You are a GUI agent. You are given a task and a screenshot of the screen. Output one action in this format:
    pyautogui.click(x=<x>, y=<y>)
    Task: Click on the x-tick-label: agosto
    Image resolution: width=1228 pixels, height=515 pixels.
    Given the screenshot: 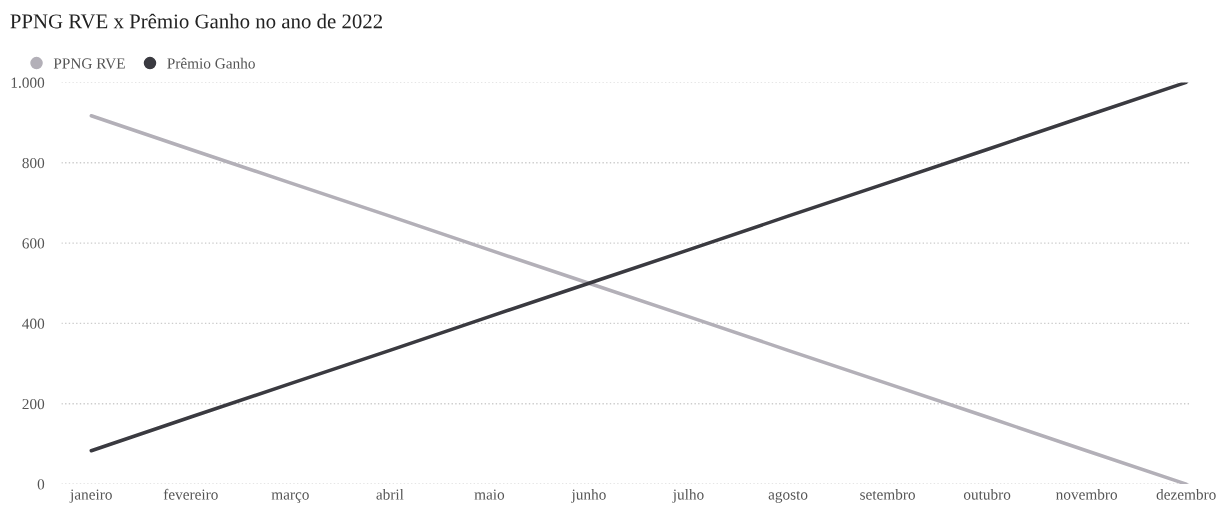 What is the action you would take?
    pyautogui.click(x=788, y=496)
    